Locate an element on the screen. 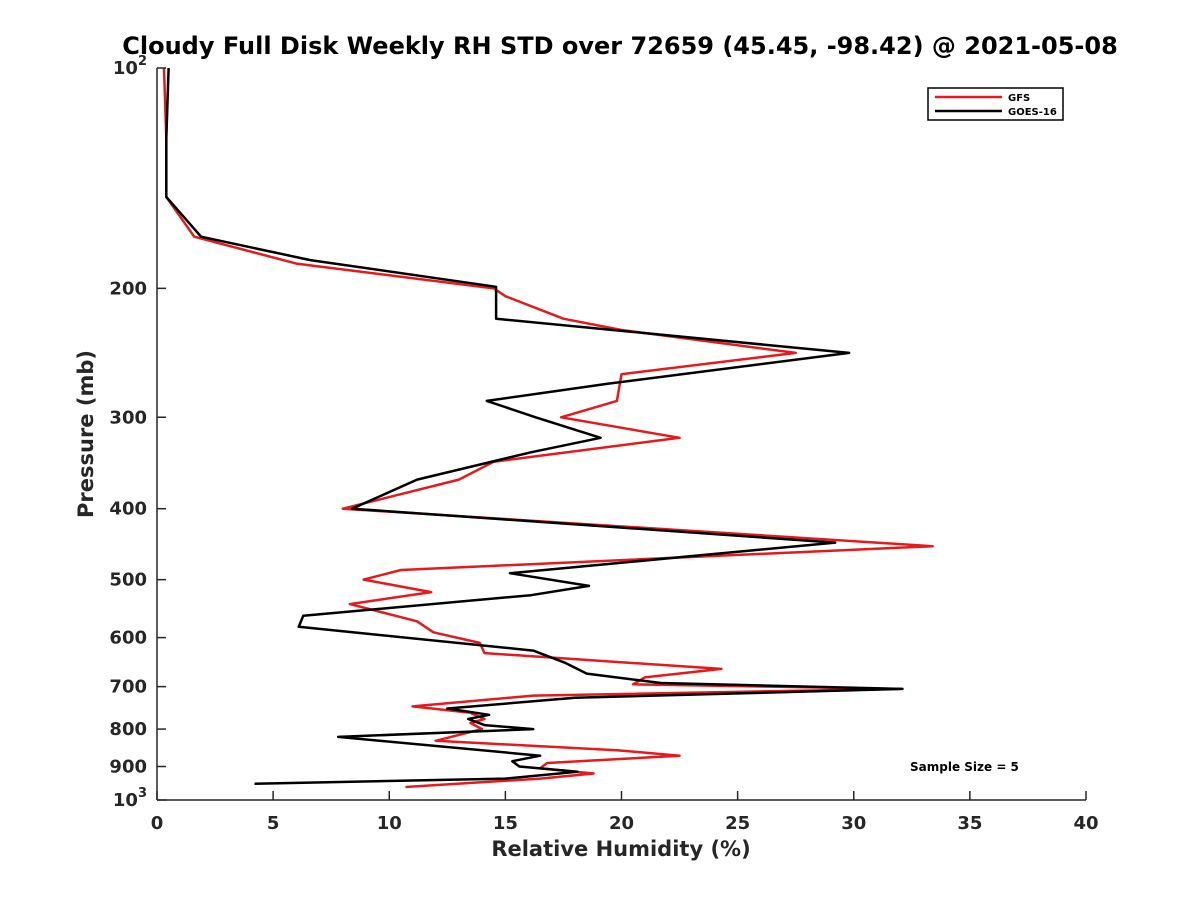  y-tick-label: 400 is located at coordinates (128, 509).